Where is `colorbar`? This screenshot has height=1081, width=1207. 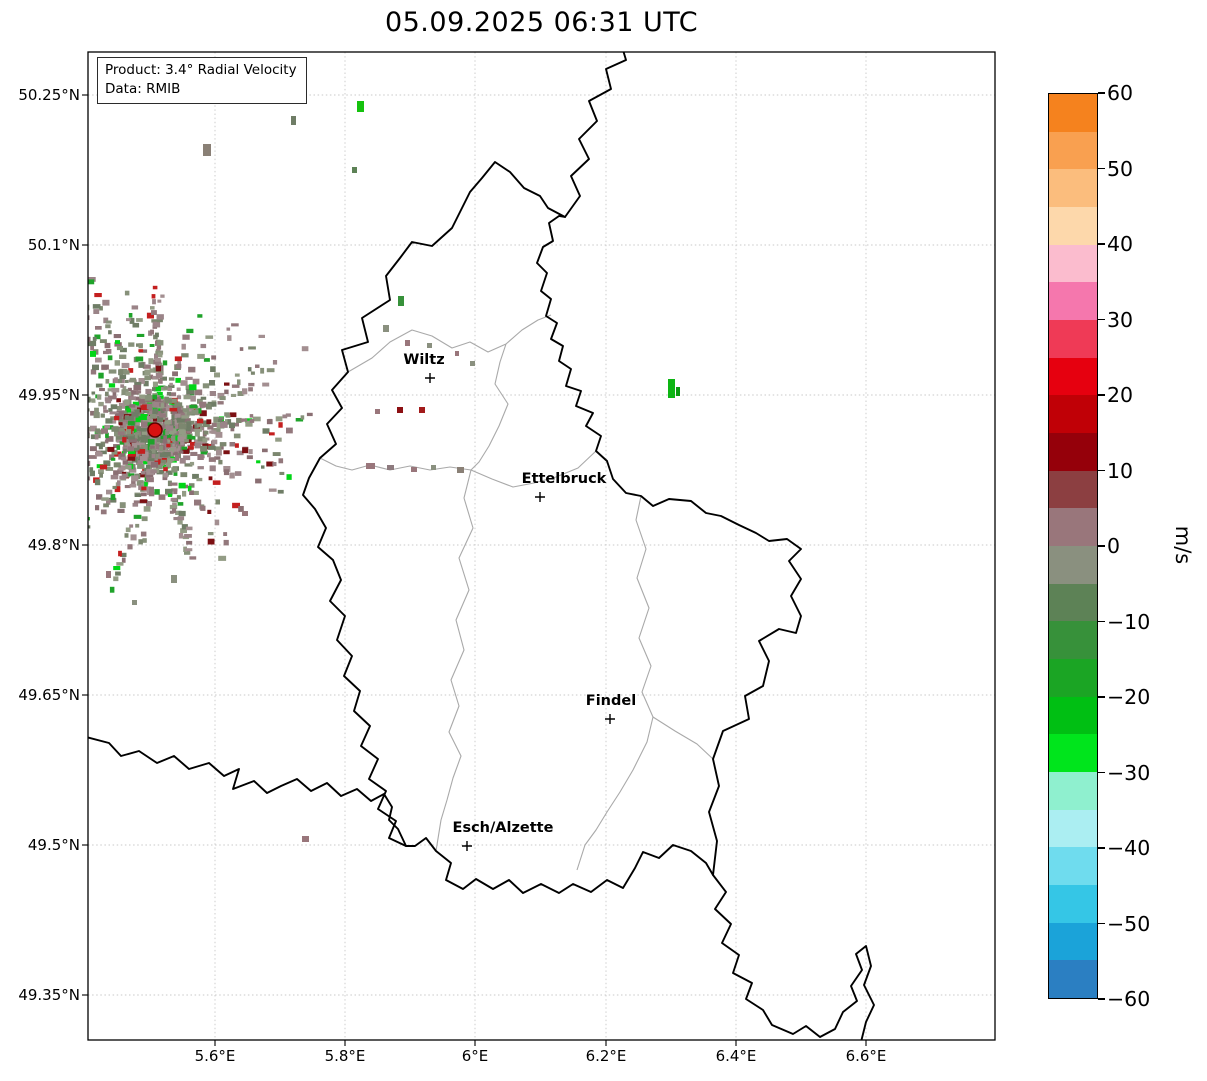
colorbar is located at coordinates (1073, 546).